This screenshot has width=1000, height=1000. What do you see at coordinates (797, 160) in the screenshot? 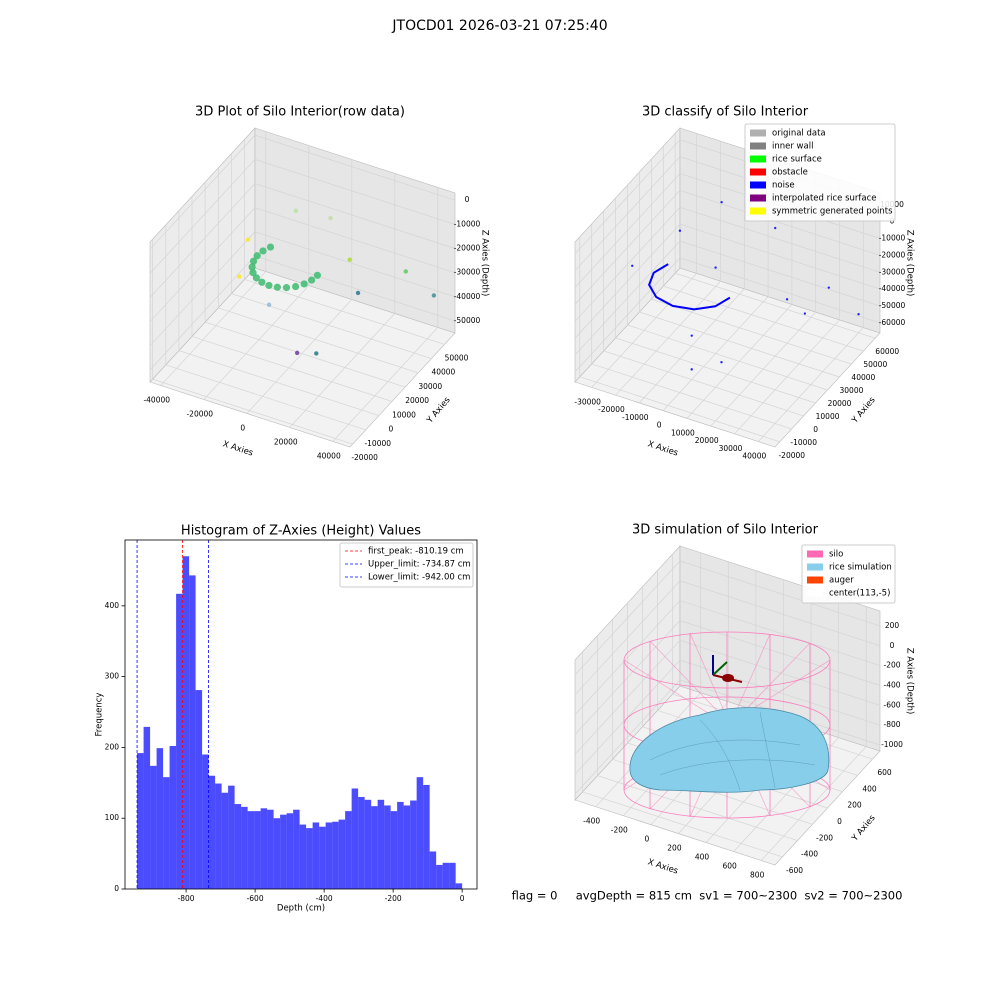
I see `legend-label: rice surface` at bounding box center [797, 160].